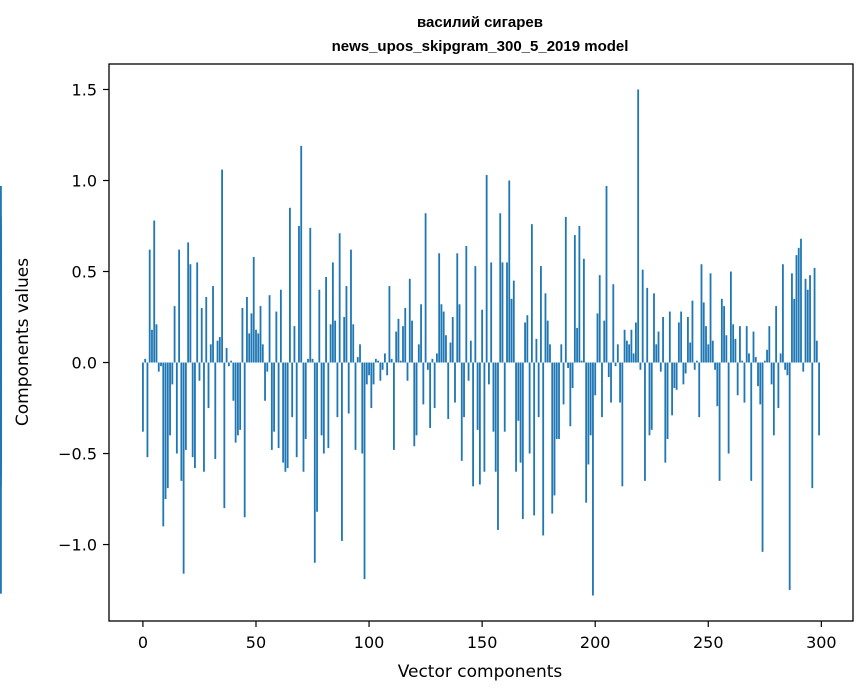 The width and height of the screenshot is (867, 696). I want to click on x-tick-label: 300, so click(821, 642).